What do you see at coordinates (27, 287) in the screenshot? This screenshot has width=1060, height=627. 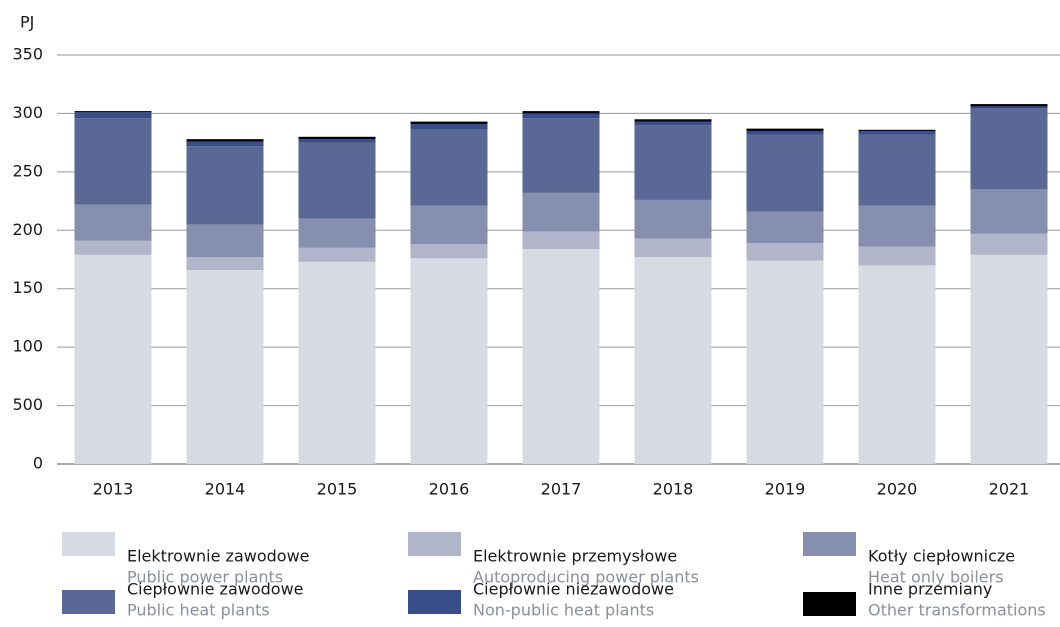 I see `y-tick-label: 150` at bounding box center [27, 287].